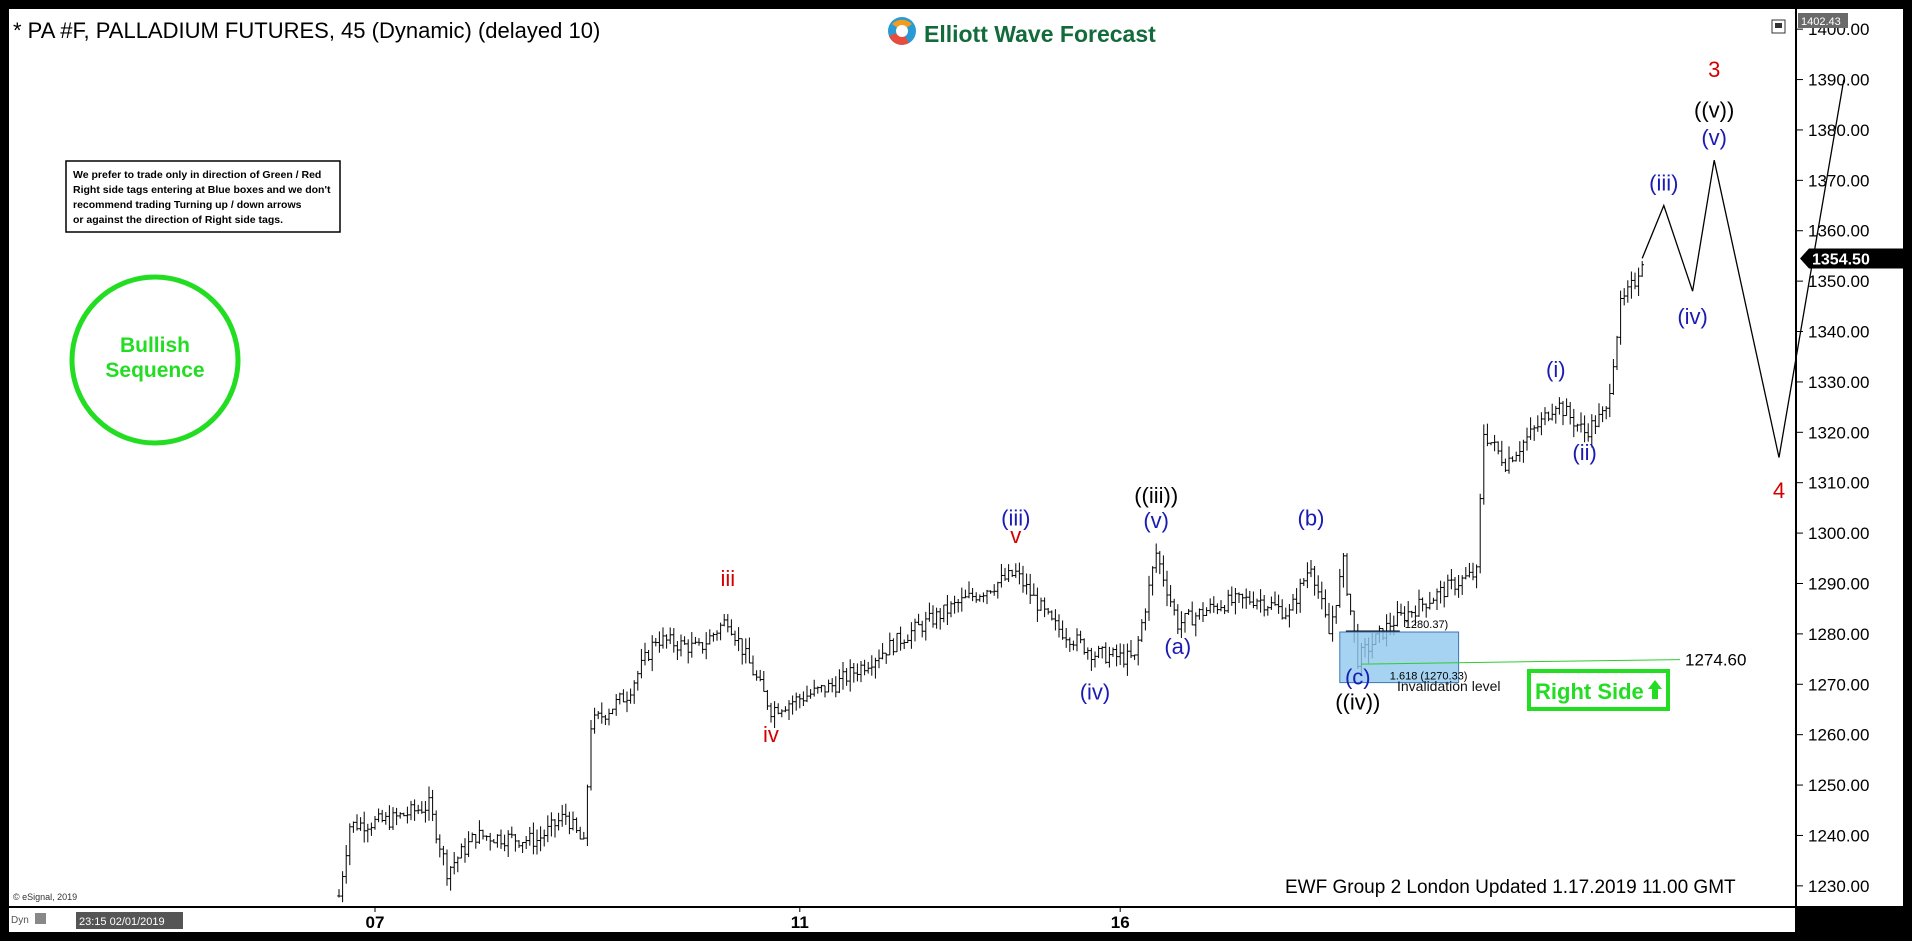 The image size is (1912, 941). What do you see at coordinates (122, 922) in the screenshot?
I see `cursor-time-text: 23:15 02/01/2019` at bounding box center [122, 922].